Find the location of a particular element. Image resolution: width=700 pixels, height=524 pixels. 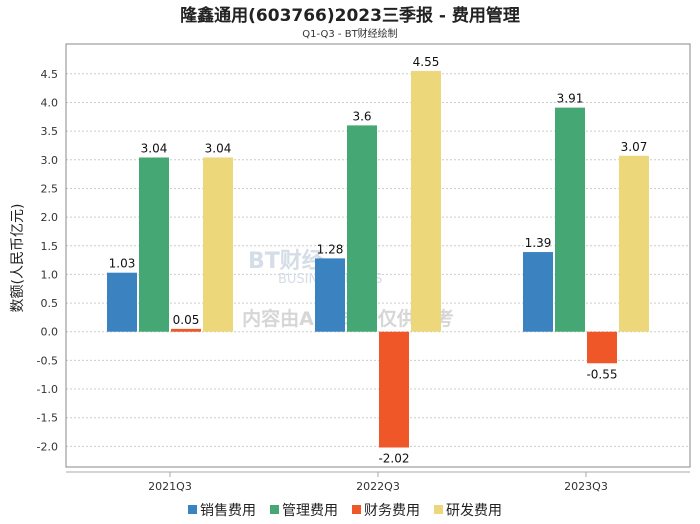

data-label: -2.02 is located at coordinates (393, 459).